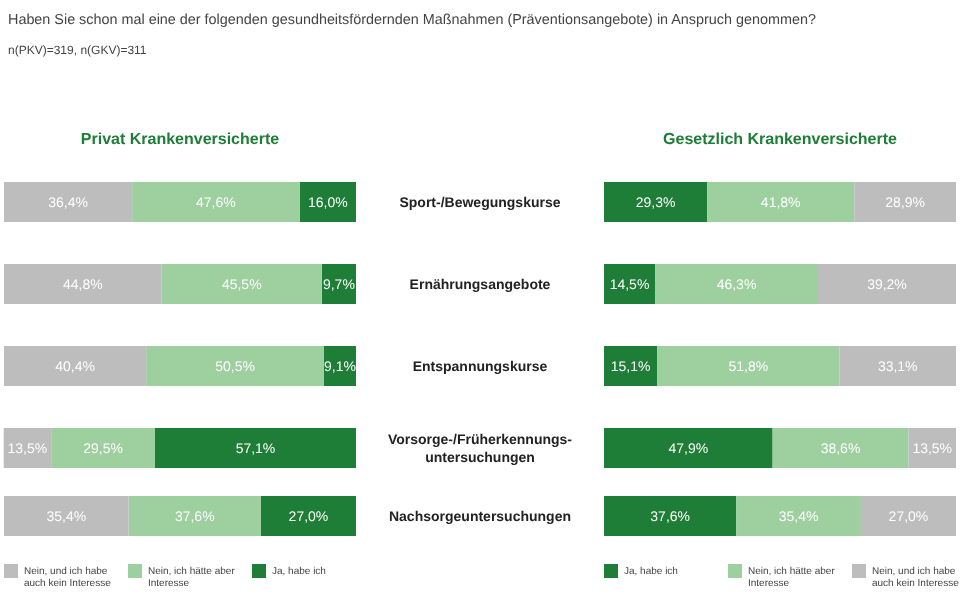  Describe the element at coordinates (180, 139) in the screenshot. I see `chart-title: Privat Krankenversicherte` at that location.